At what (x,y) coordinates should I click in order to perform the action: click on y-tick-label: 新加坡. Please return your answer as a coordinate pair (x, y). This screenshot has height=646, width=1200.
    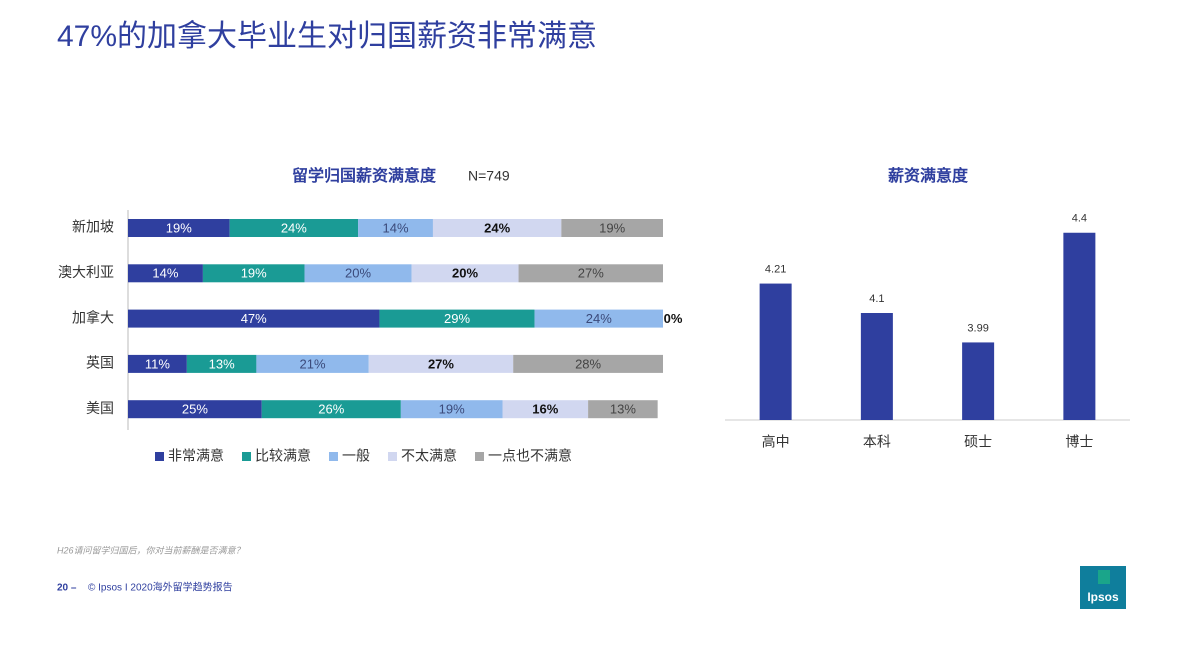
    Looking at the image, I should click on (93, 227).